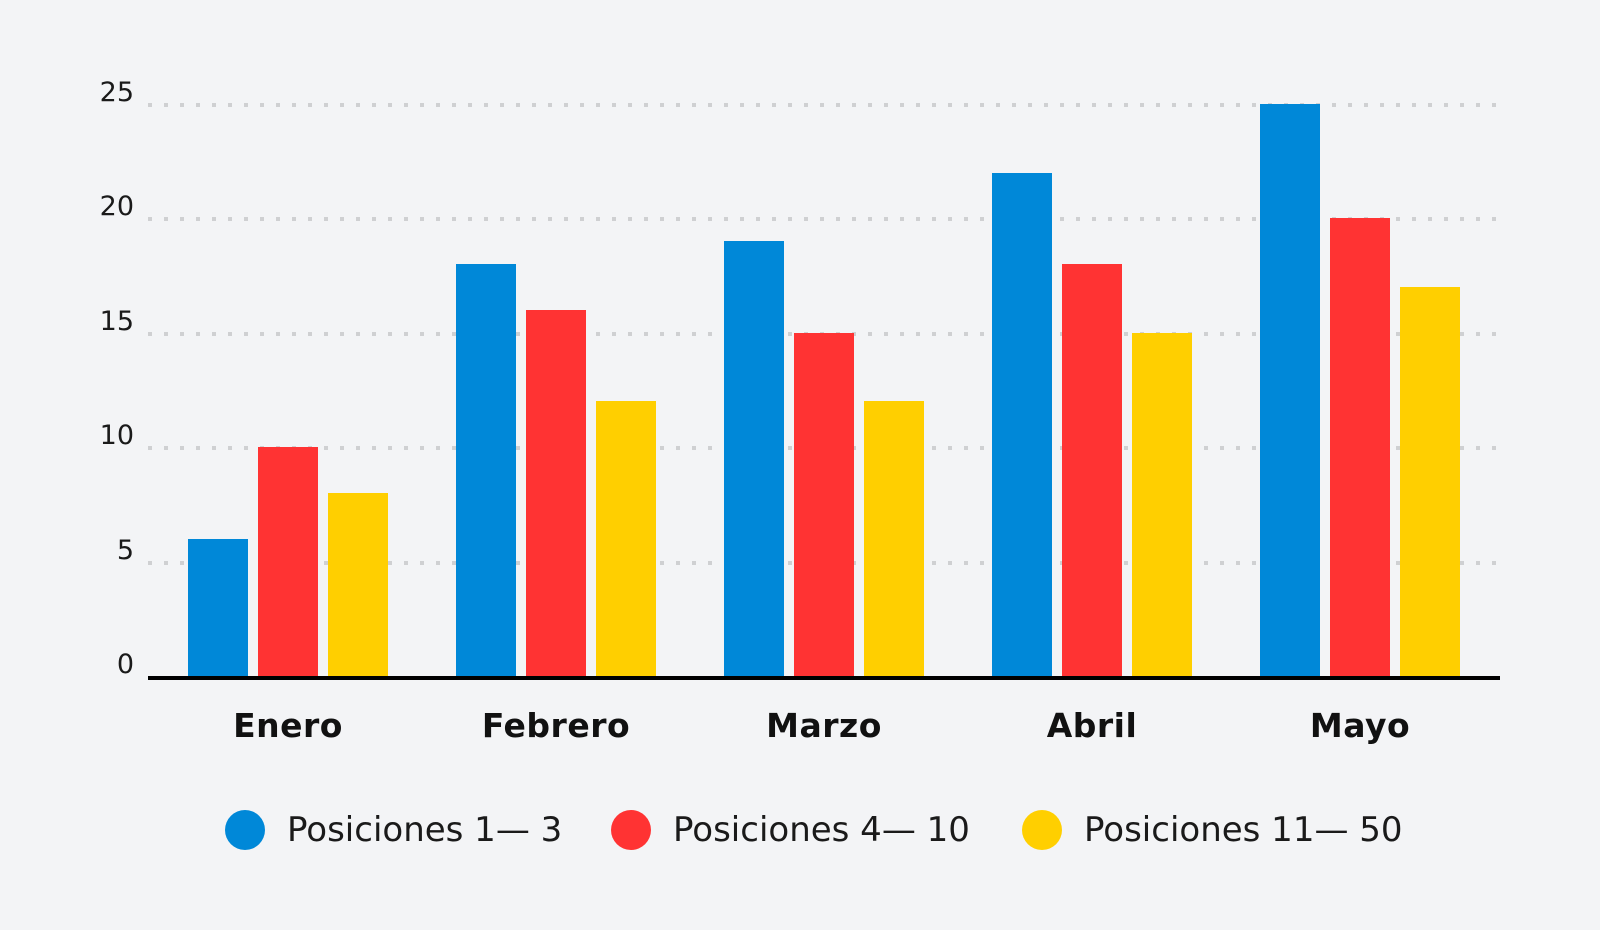 This screenshot has width=1600, height=930. Describe the element at coordinates (821, 830) in the screenshot. I see `legend-label: Posiciones 4— 10` at that location.